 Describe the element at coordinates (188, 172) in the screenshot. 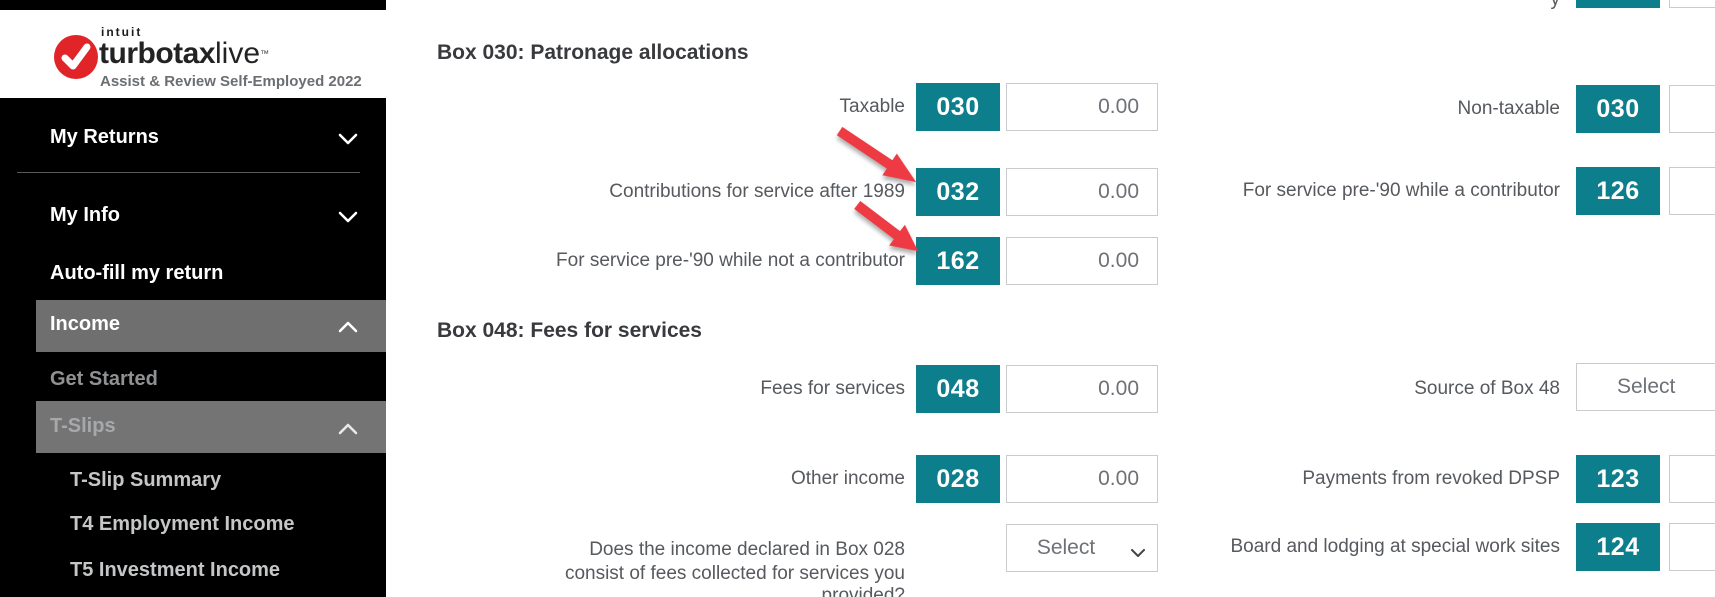

I see `sidebar-divider` at that location.